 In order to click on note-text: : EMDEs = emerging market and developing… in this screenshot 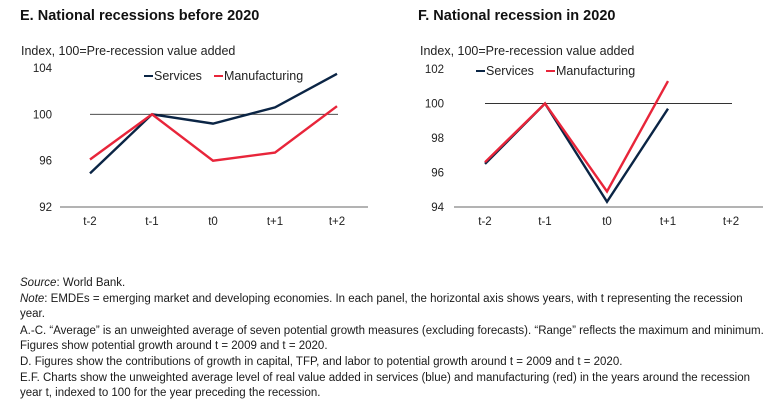, I will do `click(381, 307)`.